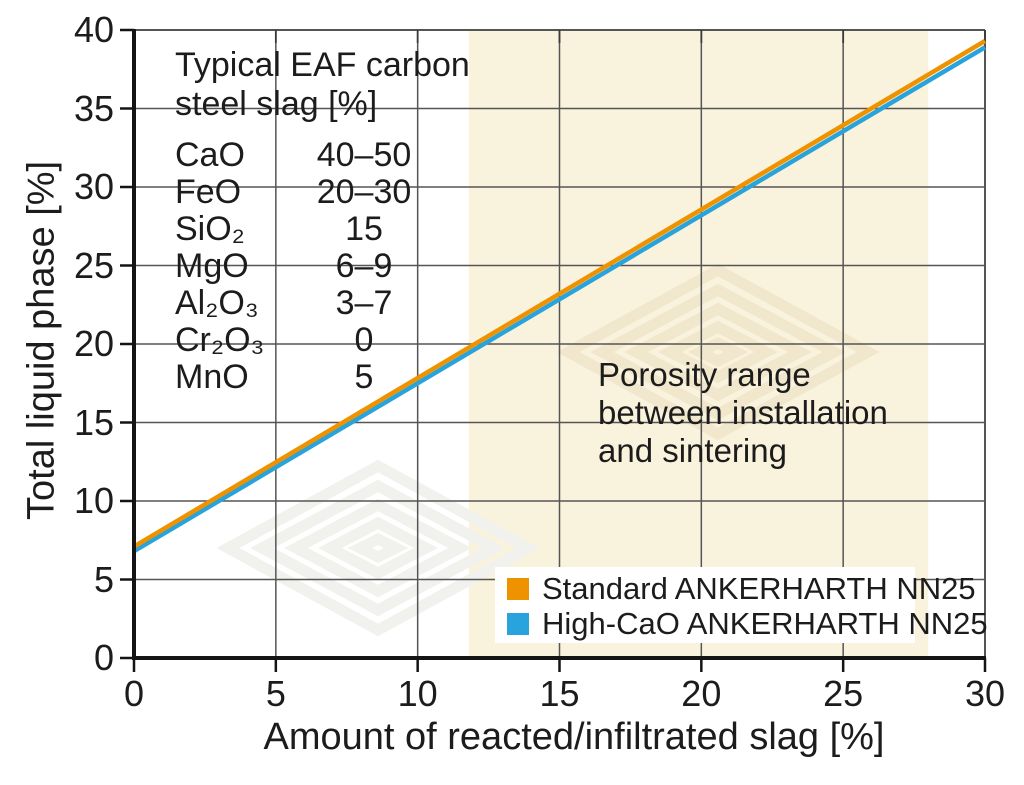 This screenshot has height=785, width=1024. What do you see at coordinates (212, 266) in the screenshot?
I see `slag-row-name: MgO` at bounding box center [212, 266].